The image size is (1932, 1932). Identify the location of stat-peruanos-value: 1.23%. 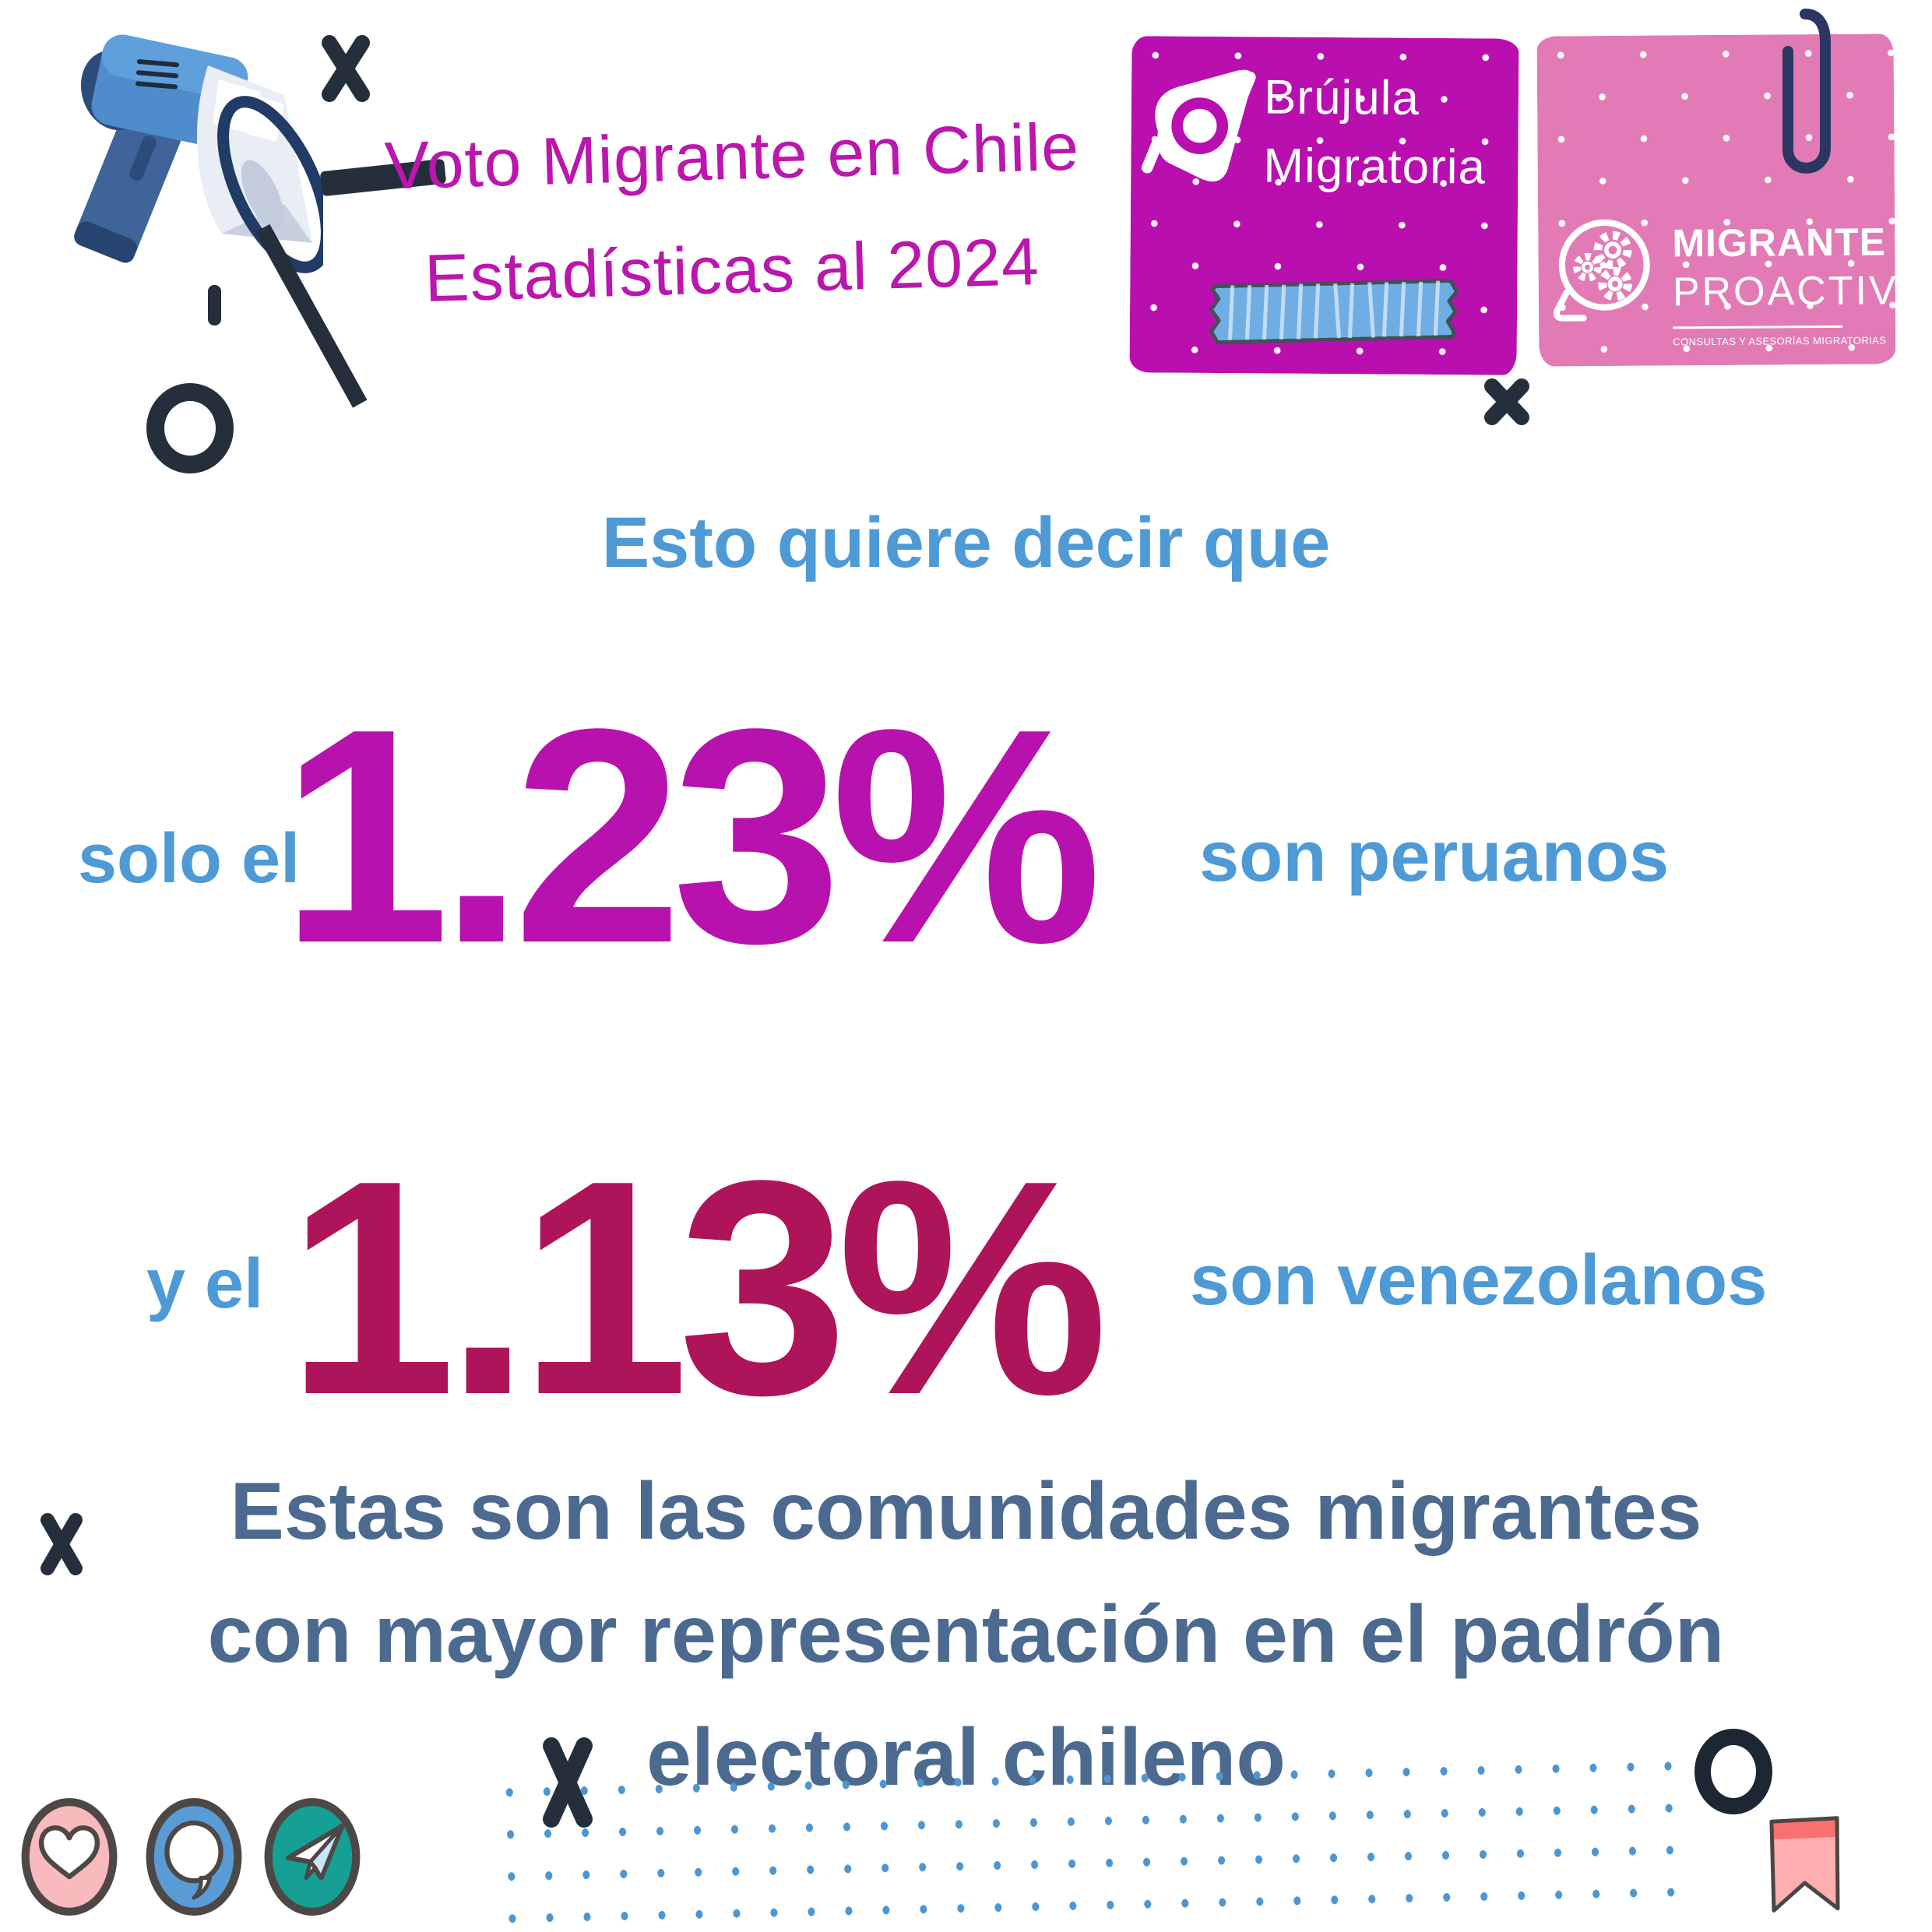
(691, 836).